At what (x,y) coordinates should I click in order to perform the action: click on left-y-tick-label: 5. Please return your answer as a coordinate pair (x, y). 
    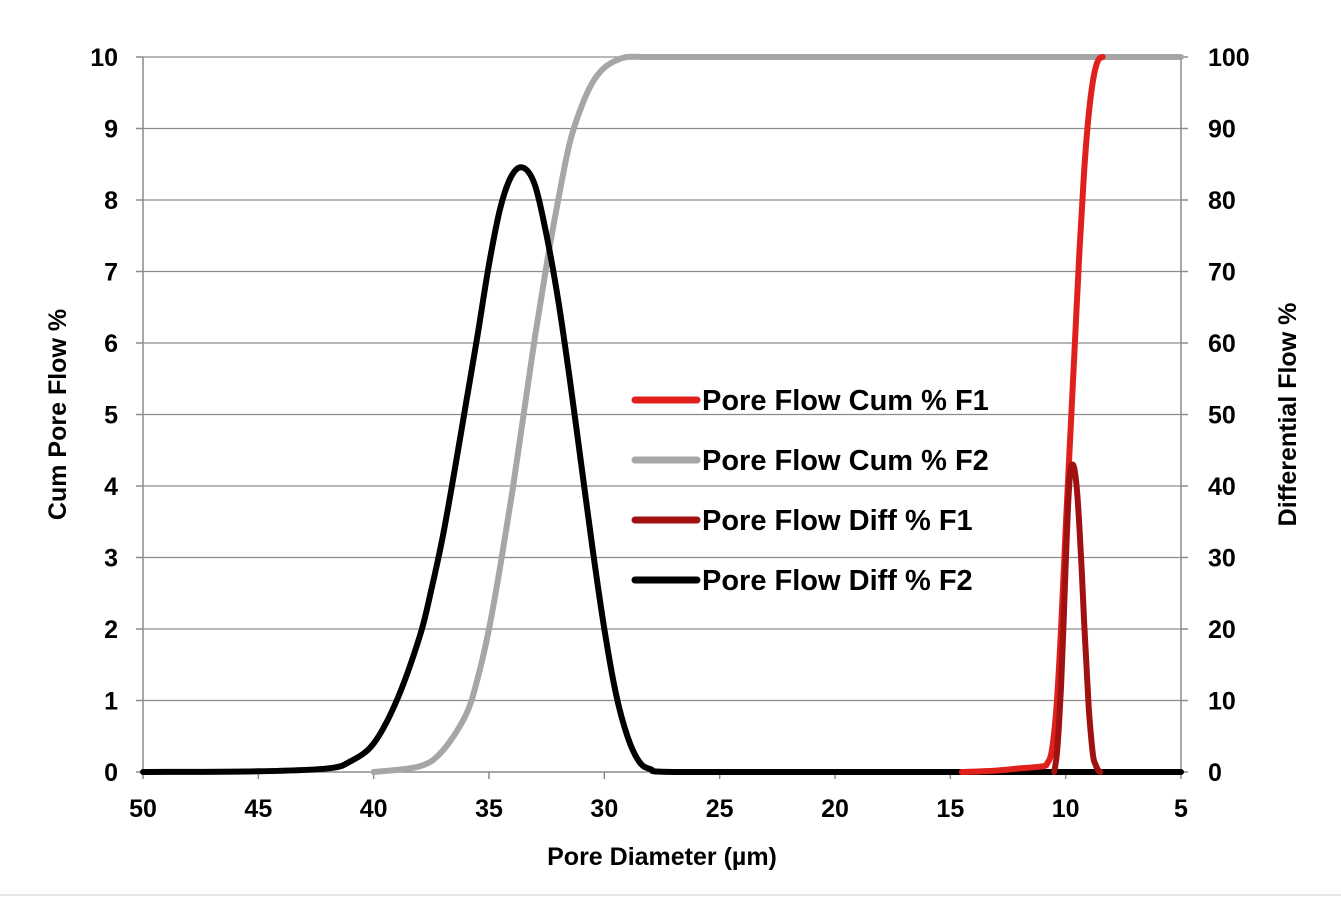
    Looking at the image, I should click on (111, 416).